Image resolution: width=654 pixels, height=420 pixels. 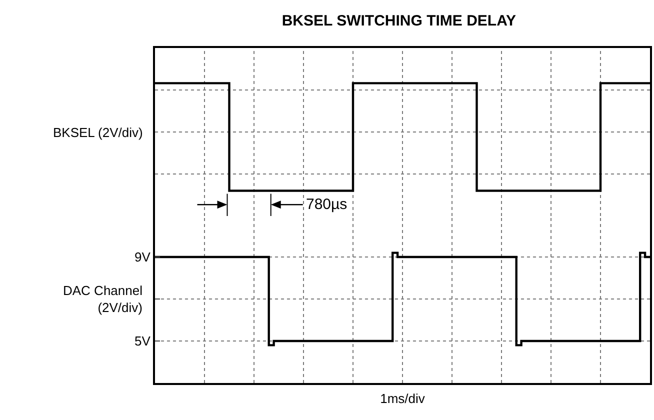 What do you see at coordinates (399, 21) in the screenshot?
I see `chart-title: BKSEL SWITCHING TIME DELAY` at bounding box center [399, 21].